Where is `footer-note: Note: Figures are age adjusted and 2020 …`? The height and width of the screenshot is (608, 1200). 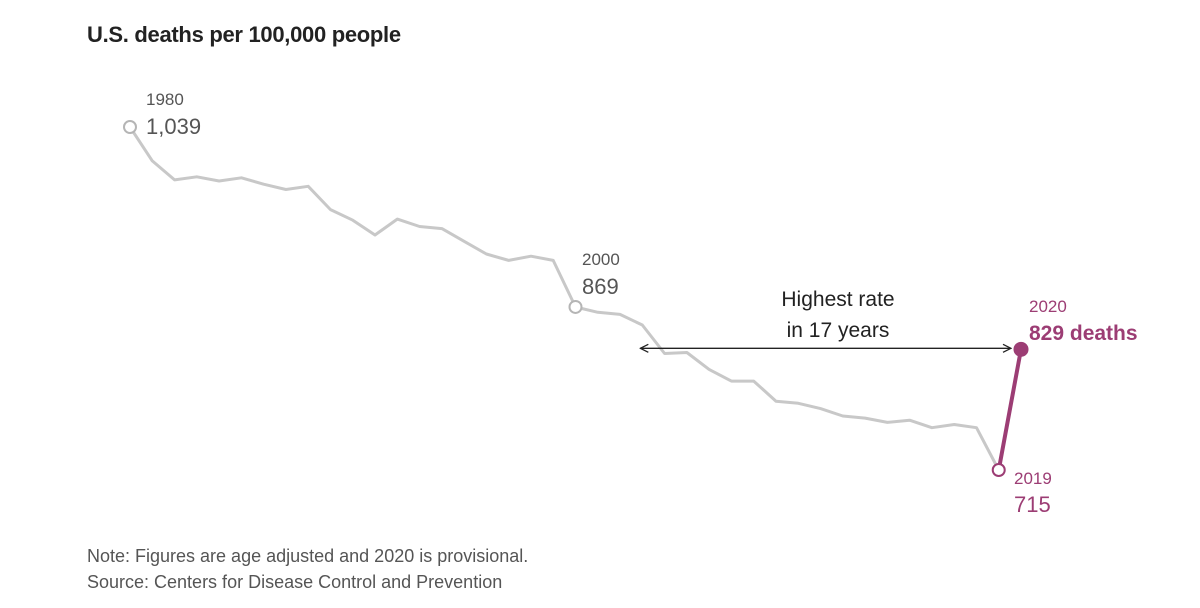 footer-note: Note: Figures are age adjusted and 2020 … is located at coordinates (308, 556).